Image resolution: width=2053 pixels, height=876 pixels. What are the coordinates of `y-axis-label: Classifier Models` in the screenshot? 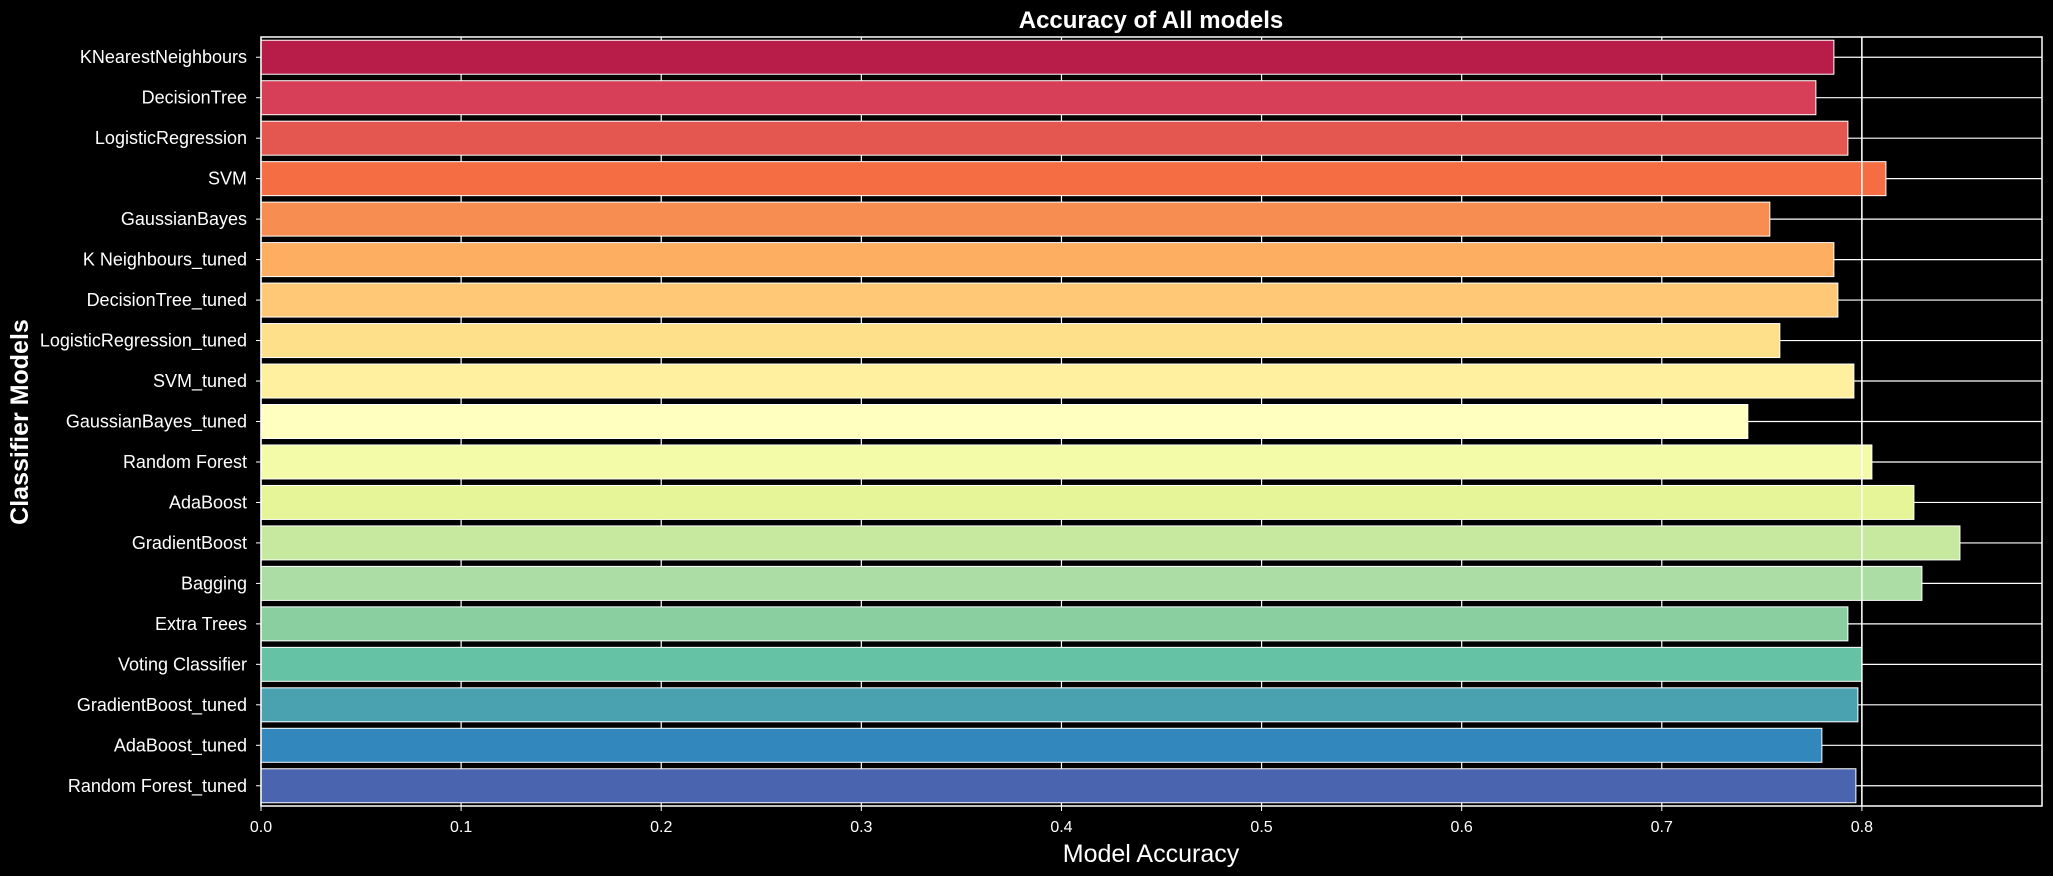 It's located at (20, 422).